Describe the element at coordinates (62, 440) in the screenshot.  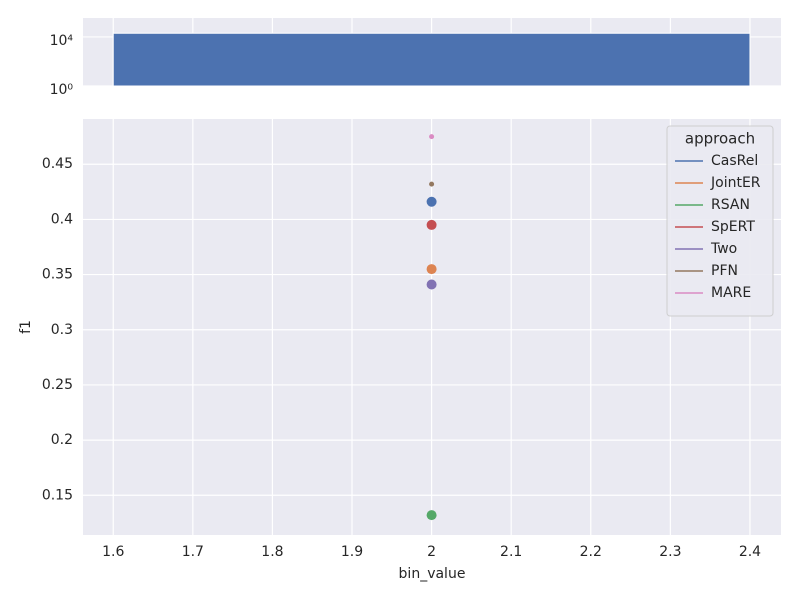
I see `y-tick-label: 0.2` at that location.